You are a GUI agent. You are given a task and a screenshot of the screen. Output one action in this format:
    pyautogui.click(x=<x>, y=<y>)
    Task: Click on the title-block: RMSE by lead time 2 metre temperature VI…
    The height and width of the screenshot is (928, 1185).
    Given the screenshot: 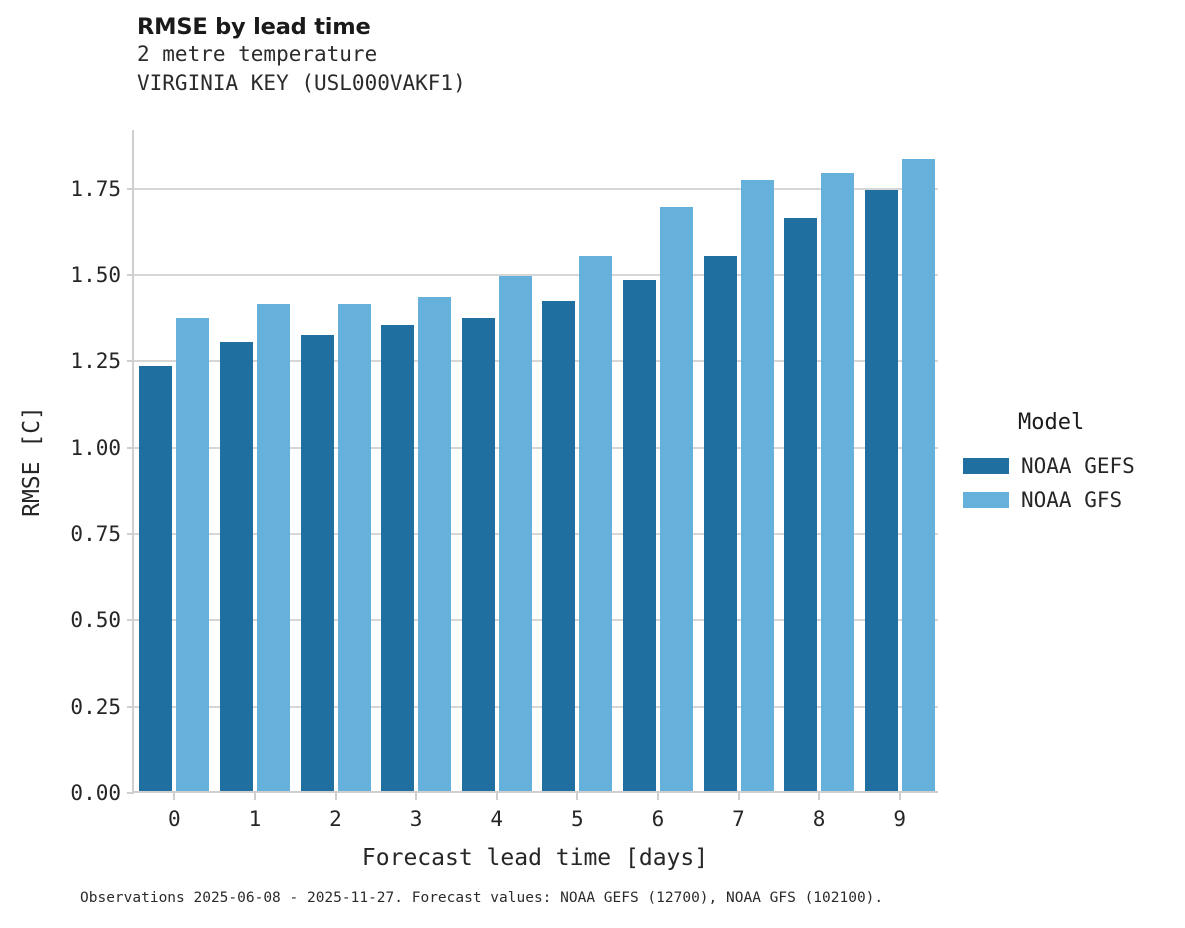 What is the action you would take?
    pyautogui.click(x=301, y=56)
    